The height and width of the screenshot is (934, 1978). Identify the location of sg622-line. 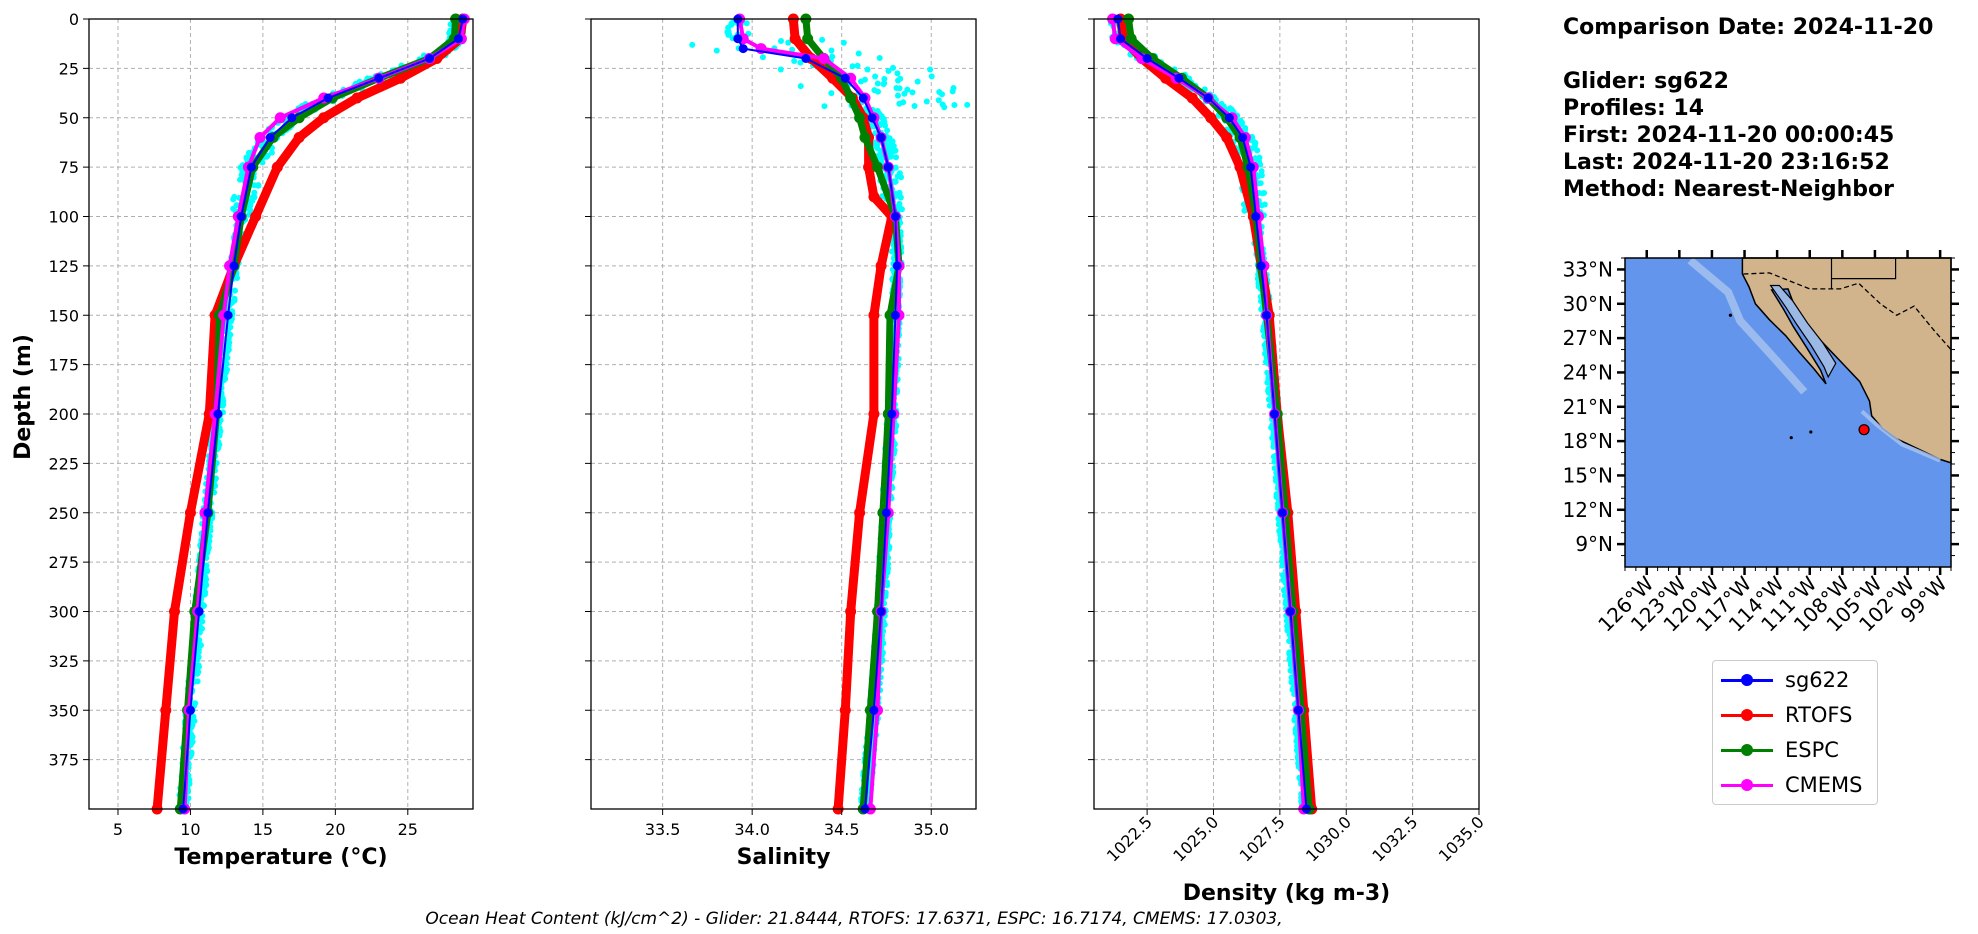
(1212, 414).